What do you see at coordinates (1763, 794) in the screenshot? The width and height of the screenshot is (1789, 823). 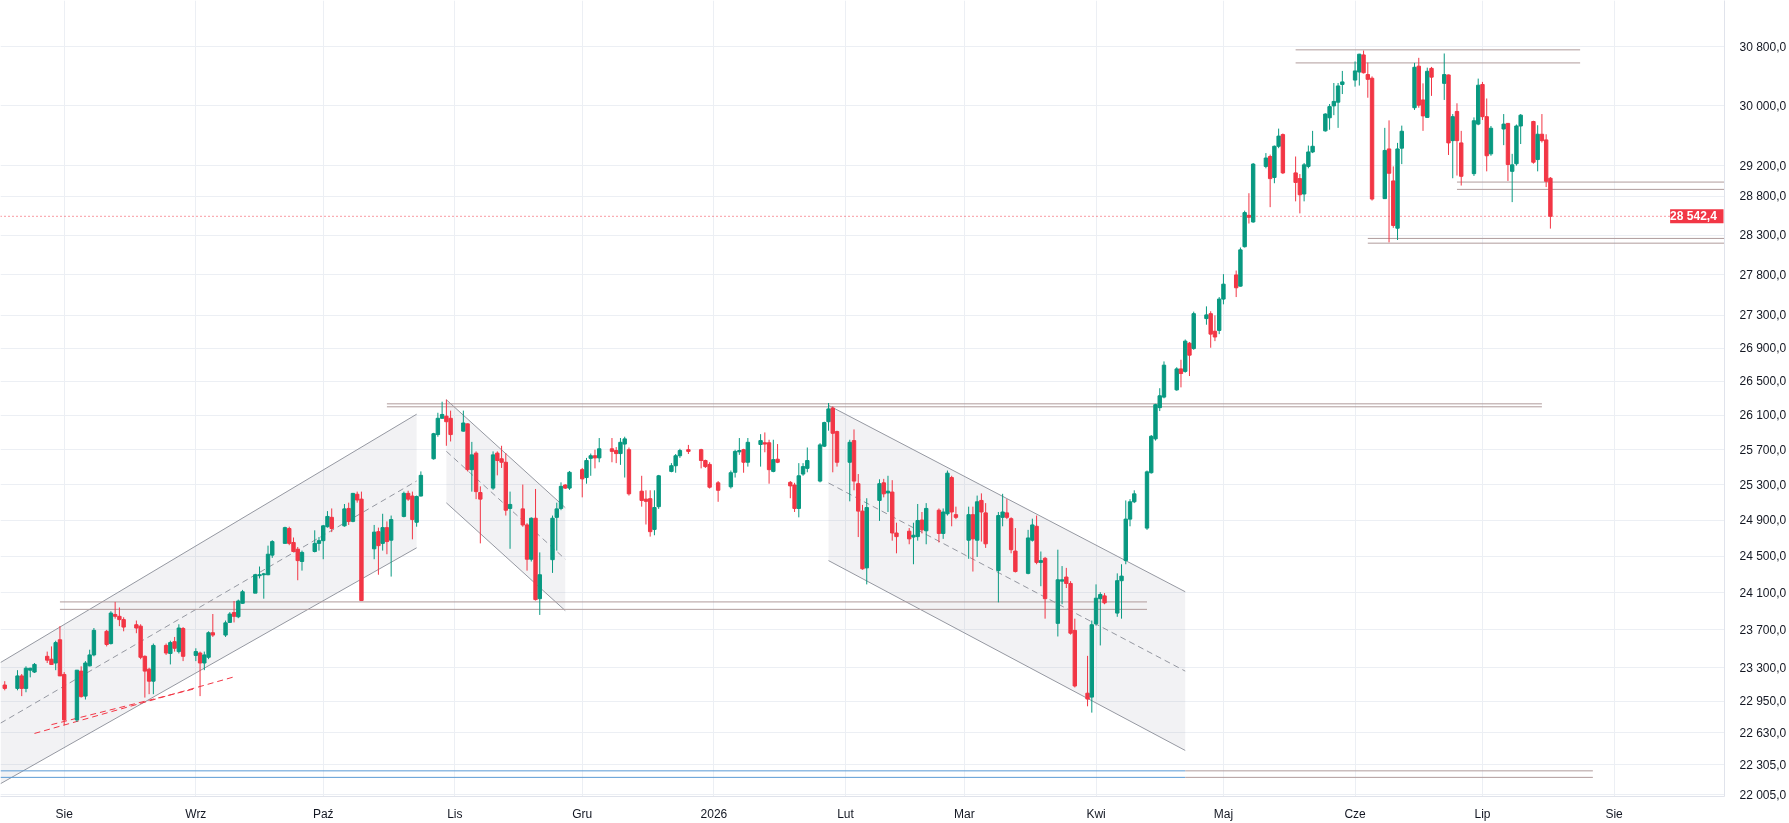 I see `y-tick-label: 22 005,0` at bounding box center [1763, 794].